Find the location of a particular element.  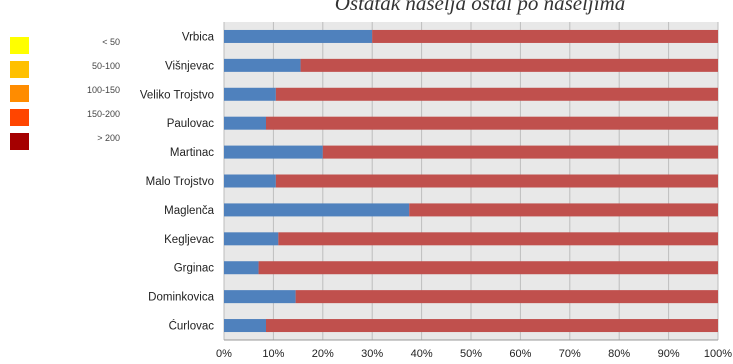

legend-label: 150-200 is located at coordinates (103, 114).